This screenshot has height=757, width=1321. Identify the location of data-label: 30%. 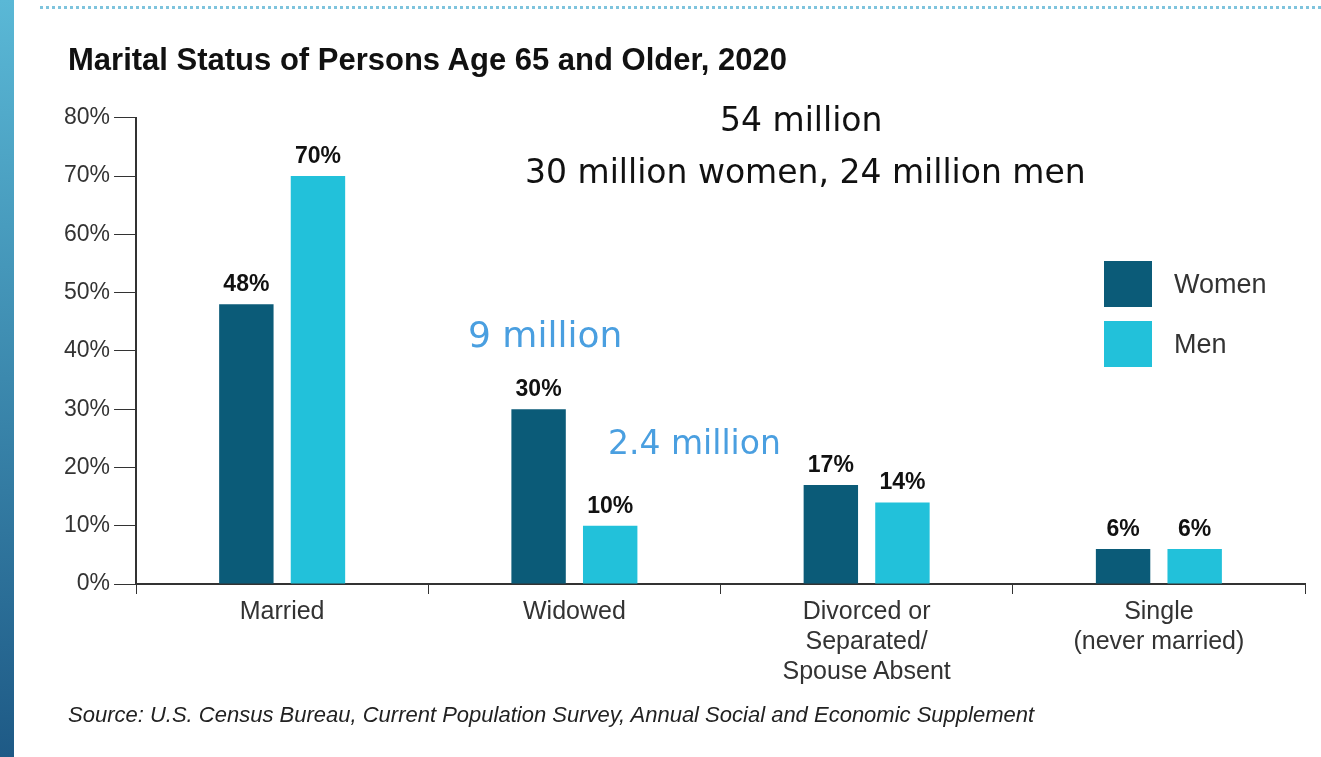
(538, 388).